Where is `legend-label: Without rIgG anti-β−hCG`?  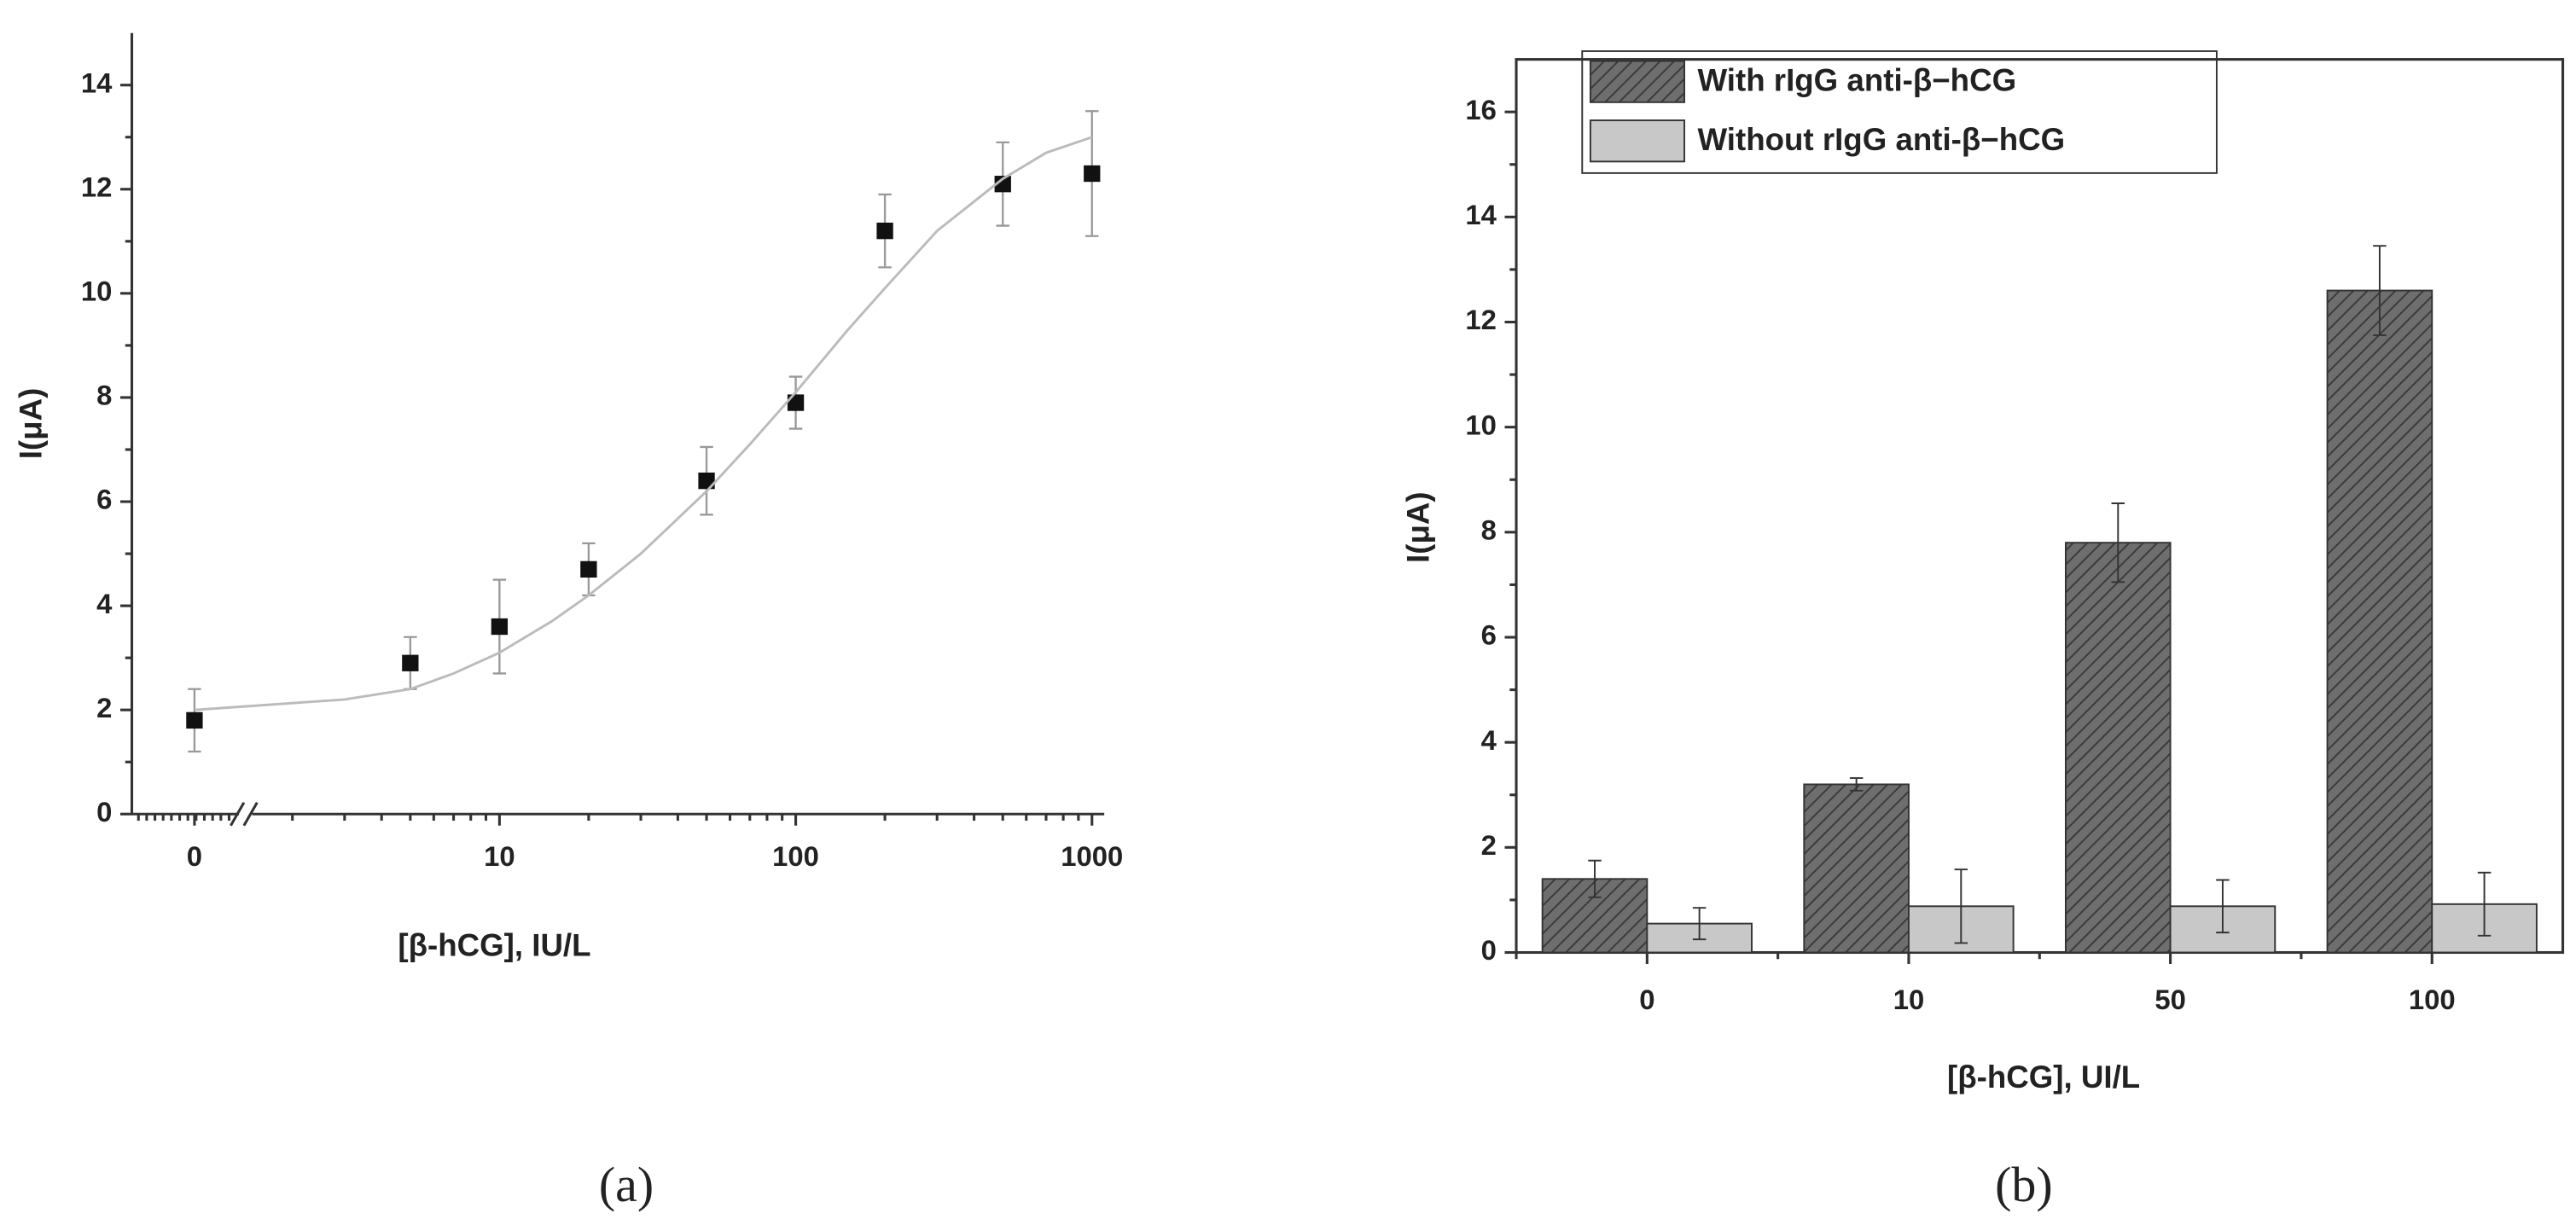
legend-label: Without rIgG anti-β−hCG is located at coordinates (1881, 139).